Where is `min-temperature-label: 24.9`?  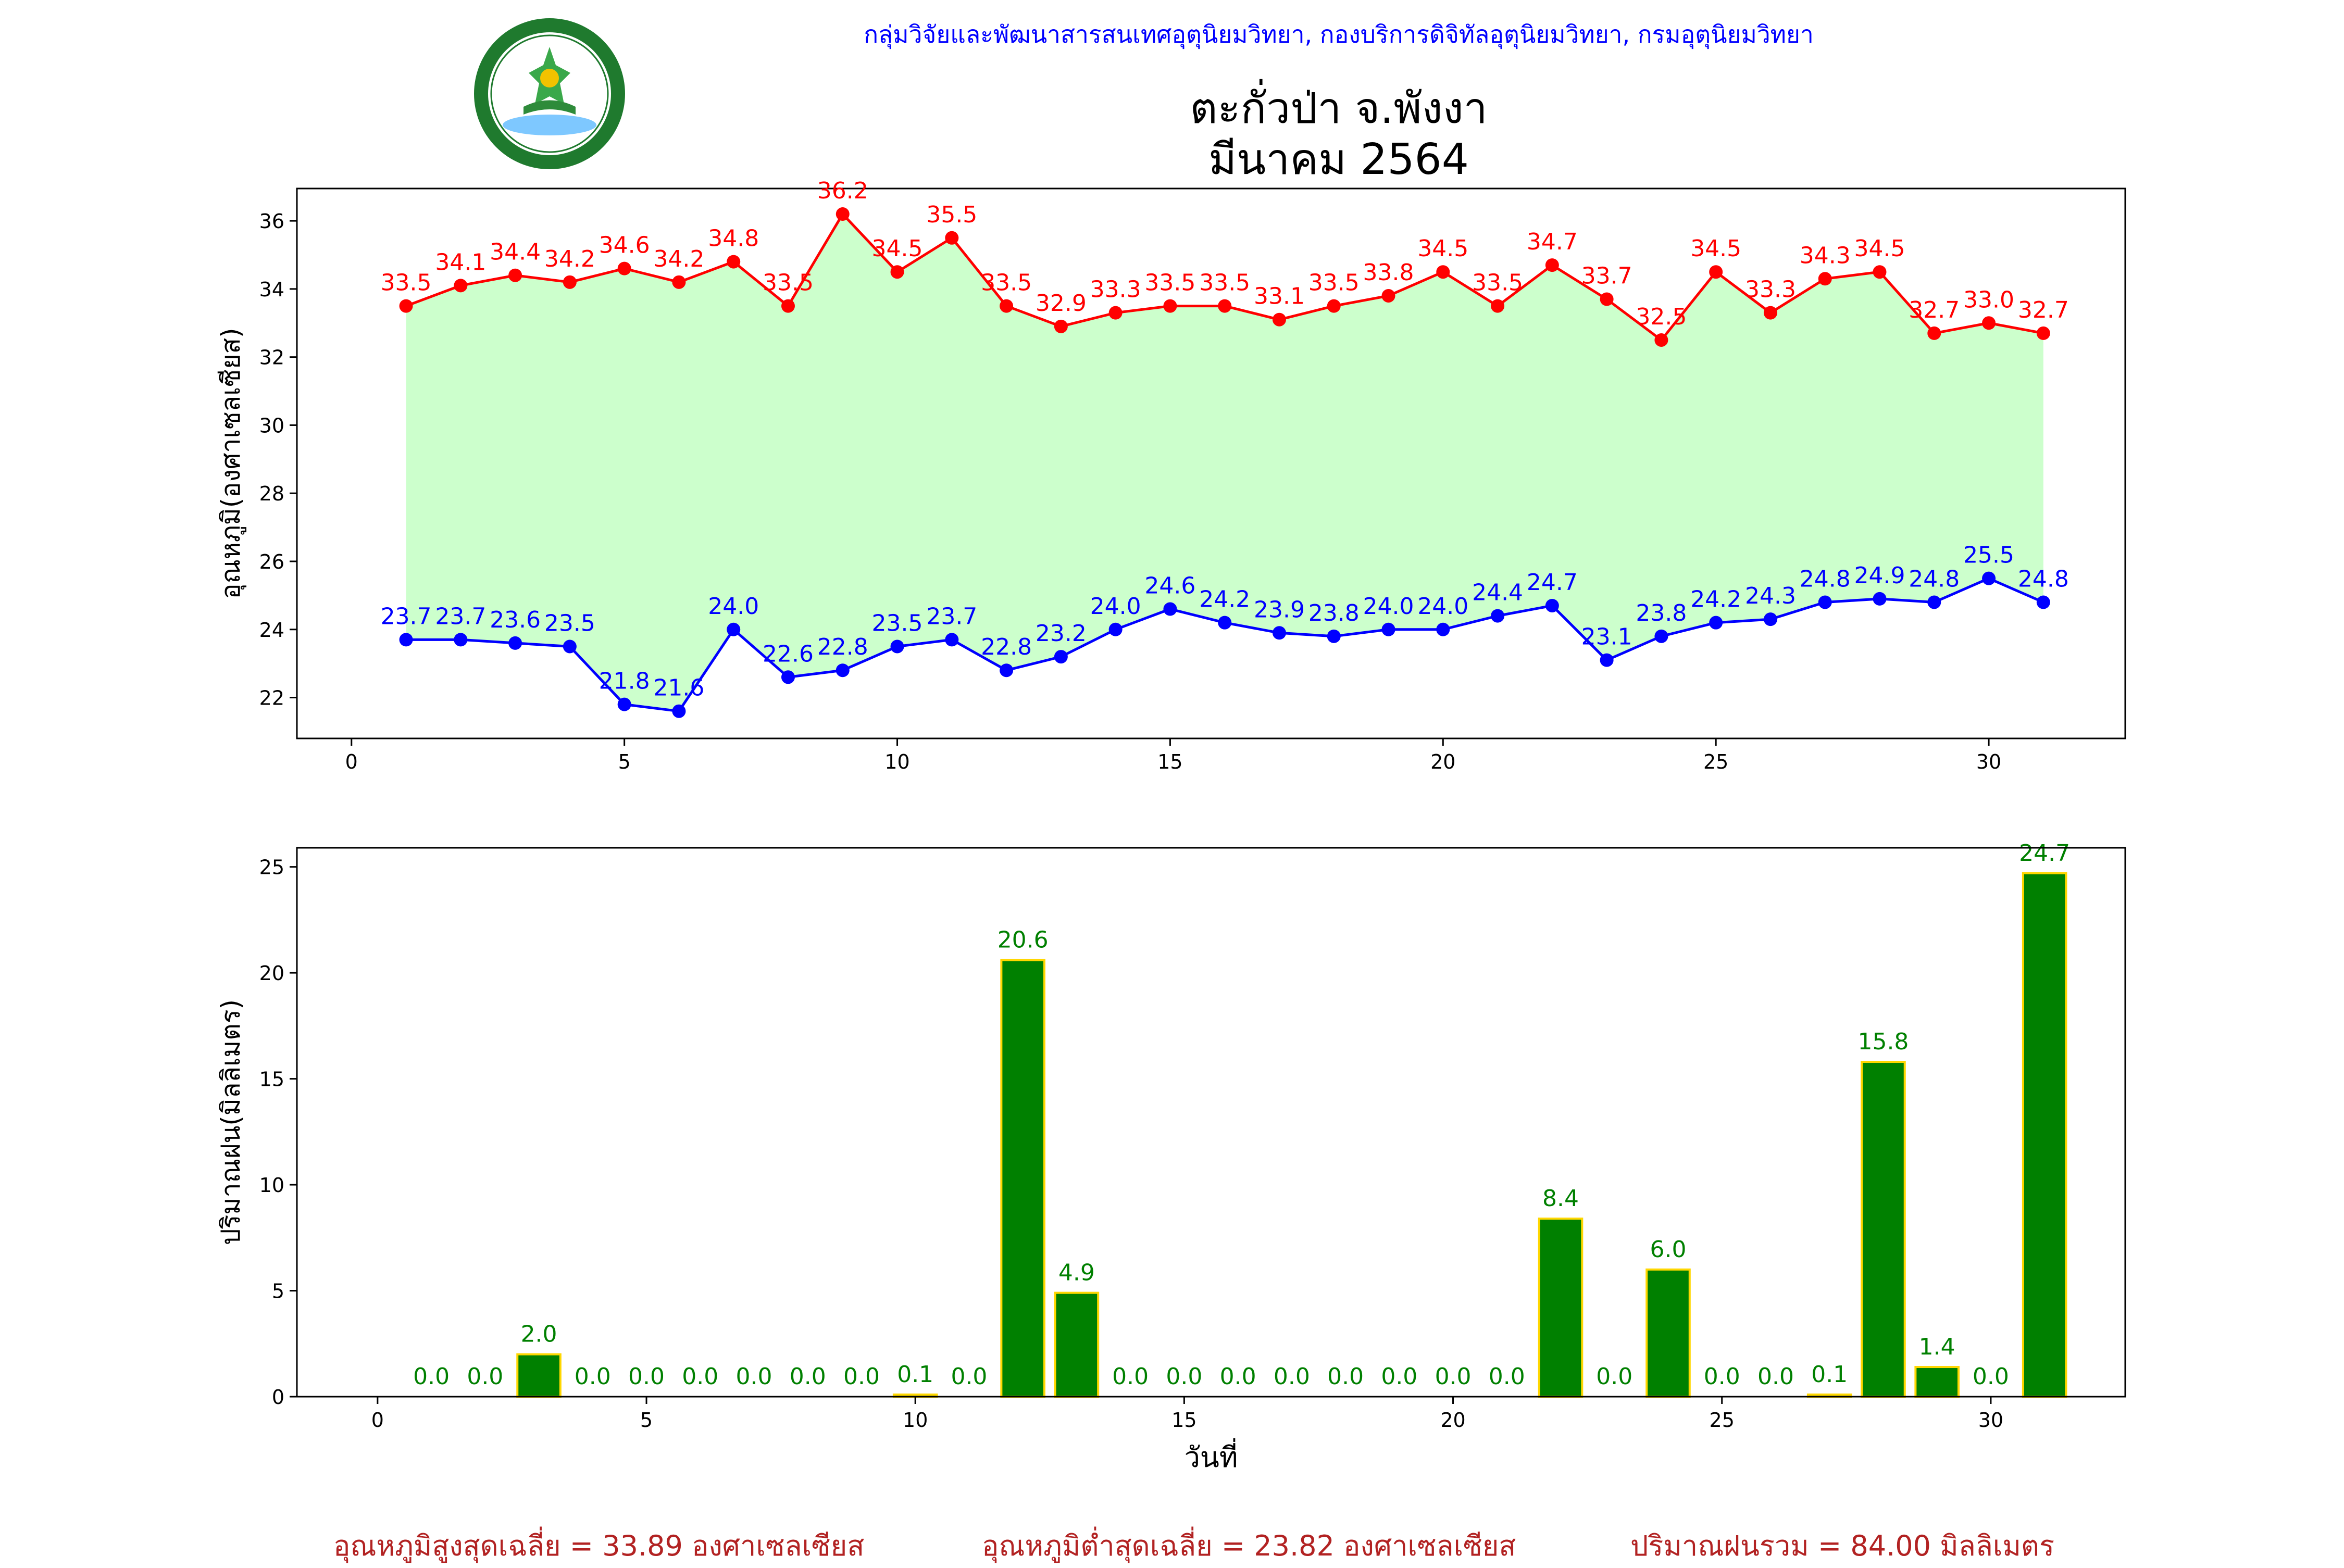 min-temperature-label: 24.9 is located at coordinates (1879, 576).